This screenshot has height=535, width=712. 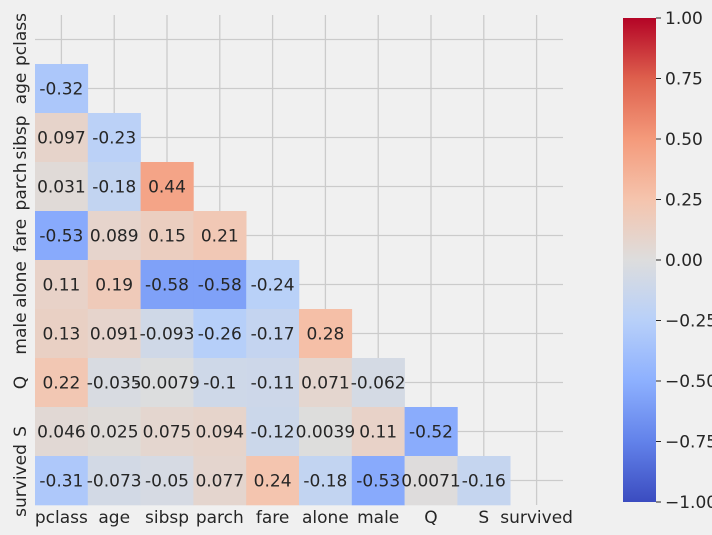 I want to click on cell-value-label: 0.0071, so click(x=430, y=482).